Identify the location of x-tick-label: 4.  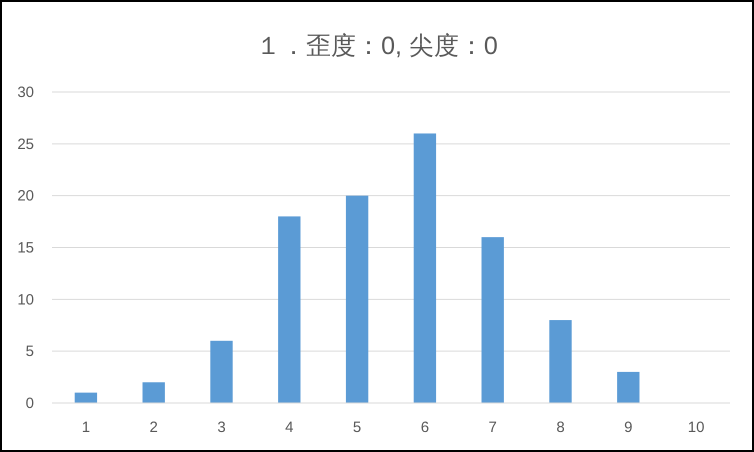
(289, 427).